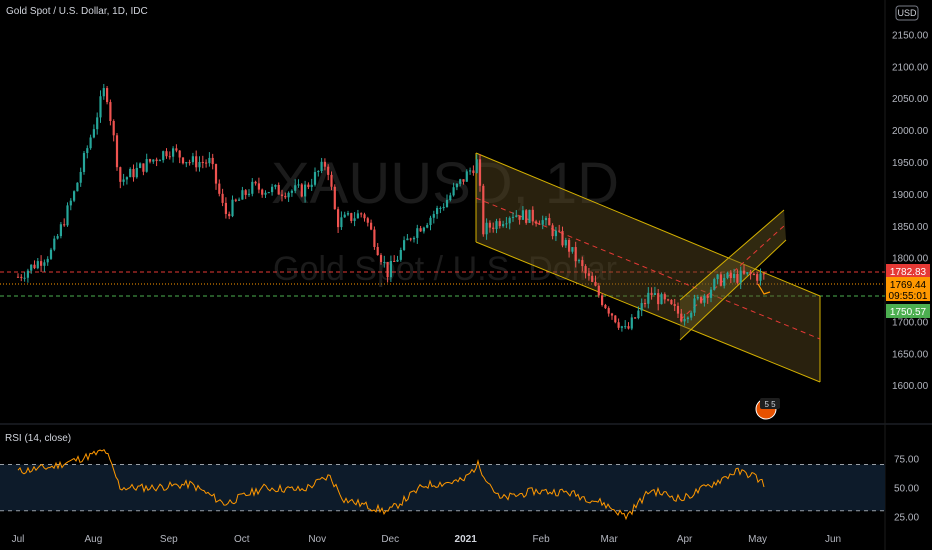 This screenshot has height=550, width=932. Describe the element at coordinates (610, 539) in the screenshot. I see `time-tick-label: Mar` at that location.